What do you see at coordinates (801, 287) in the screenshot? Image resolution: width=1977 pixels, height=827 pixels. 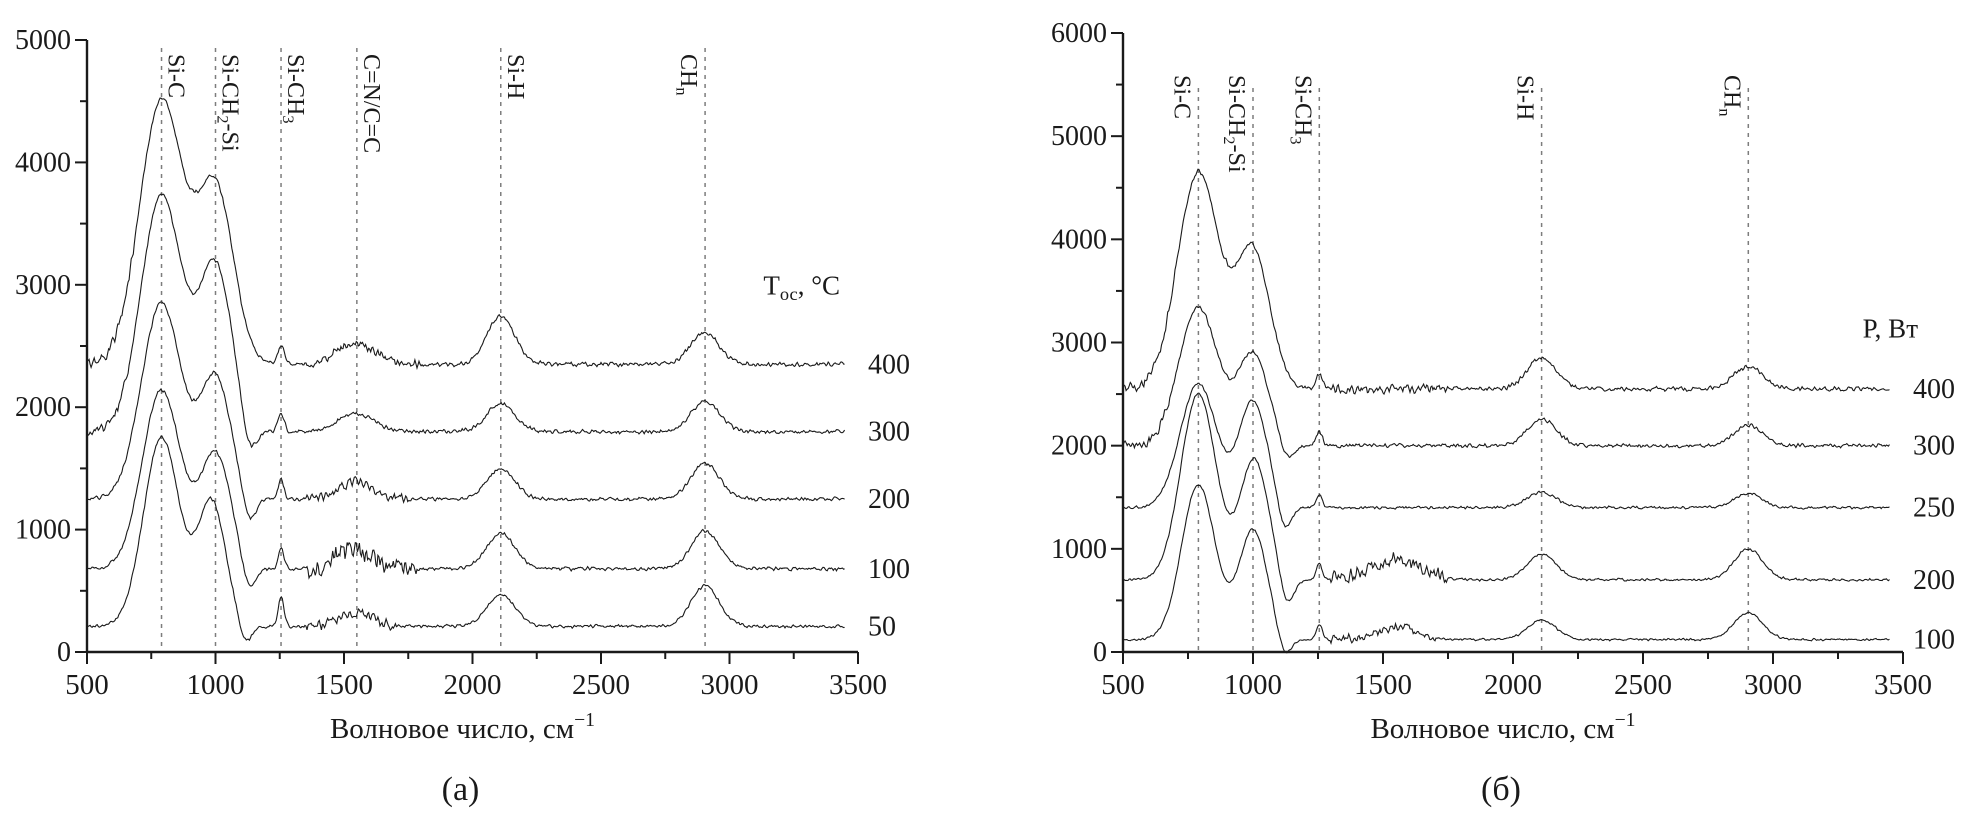 I see `legend-title: Tос, °C` at bounding box center [801, 287].